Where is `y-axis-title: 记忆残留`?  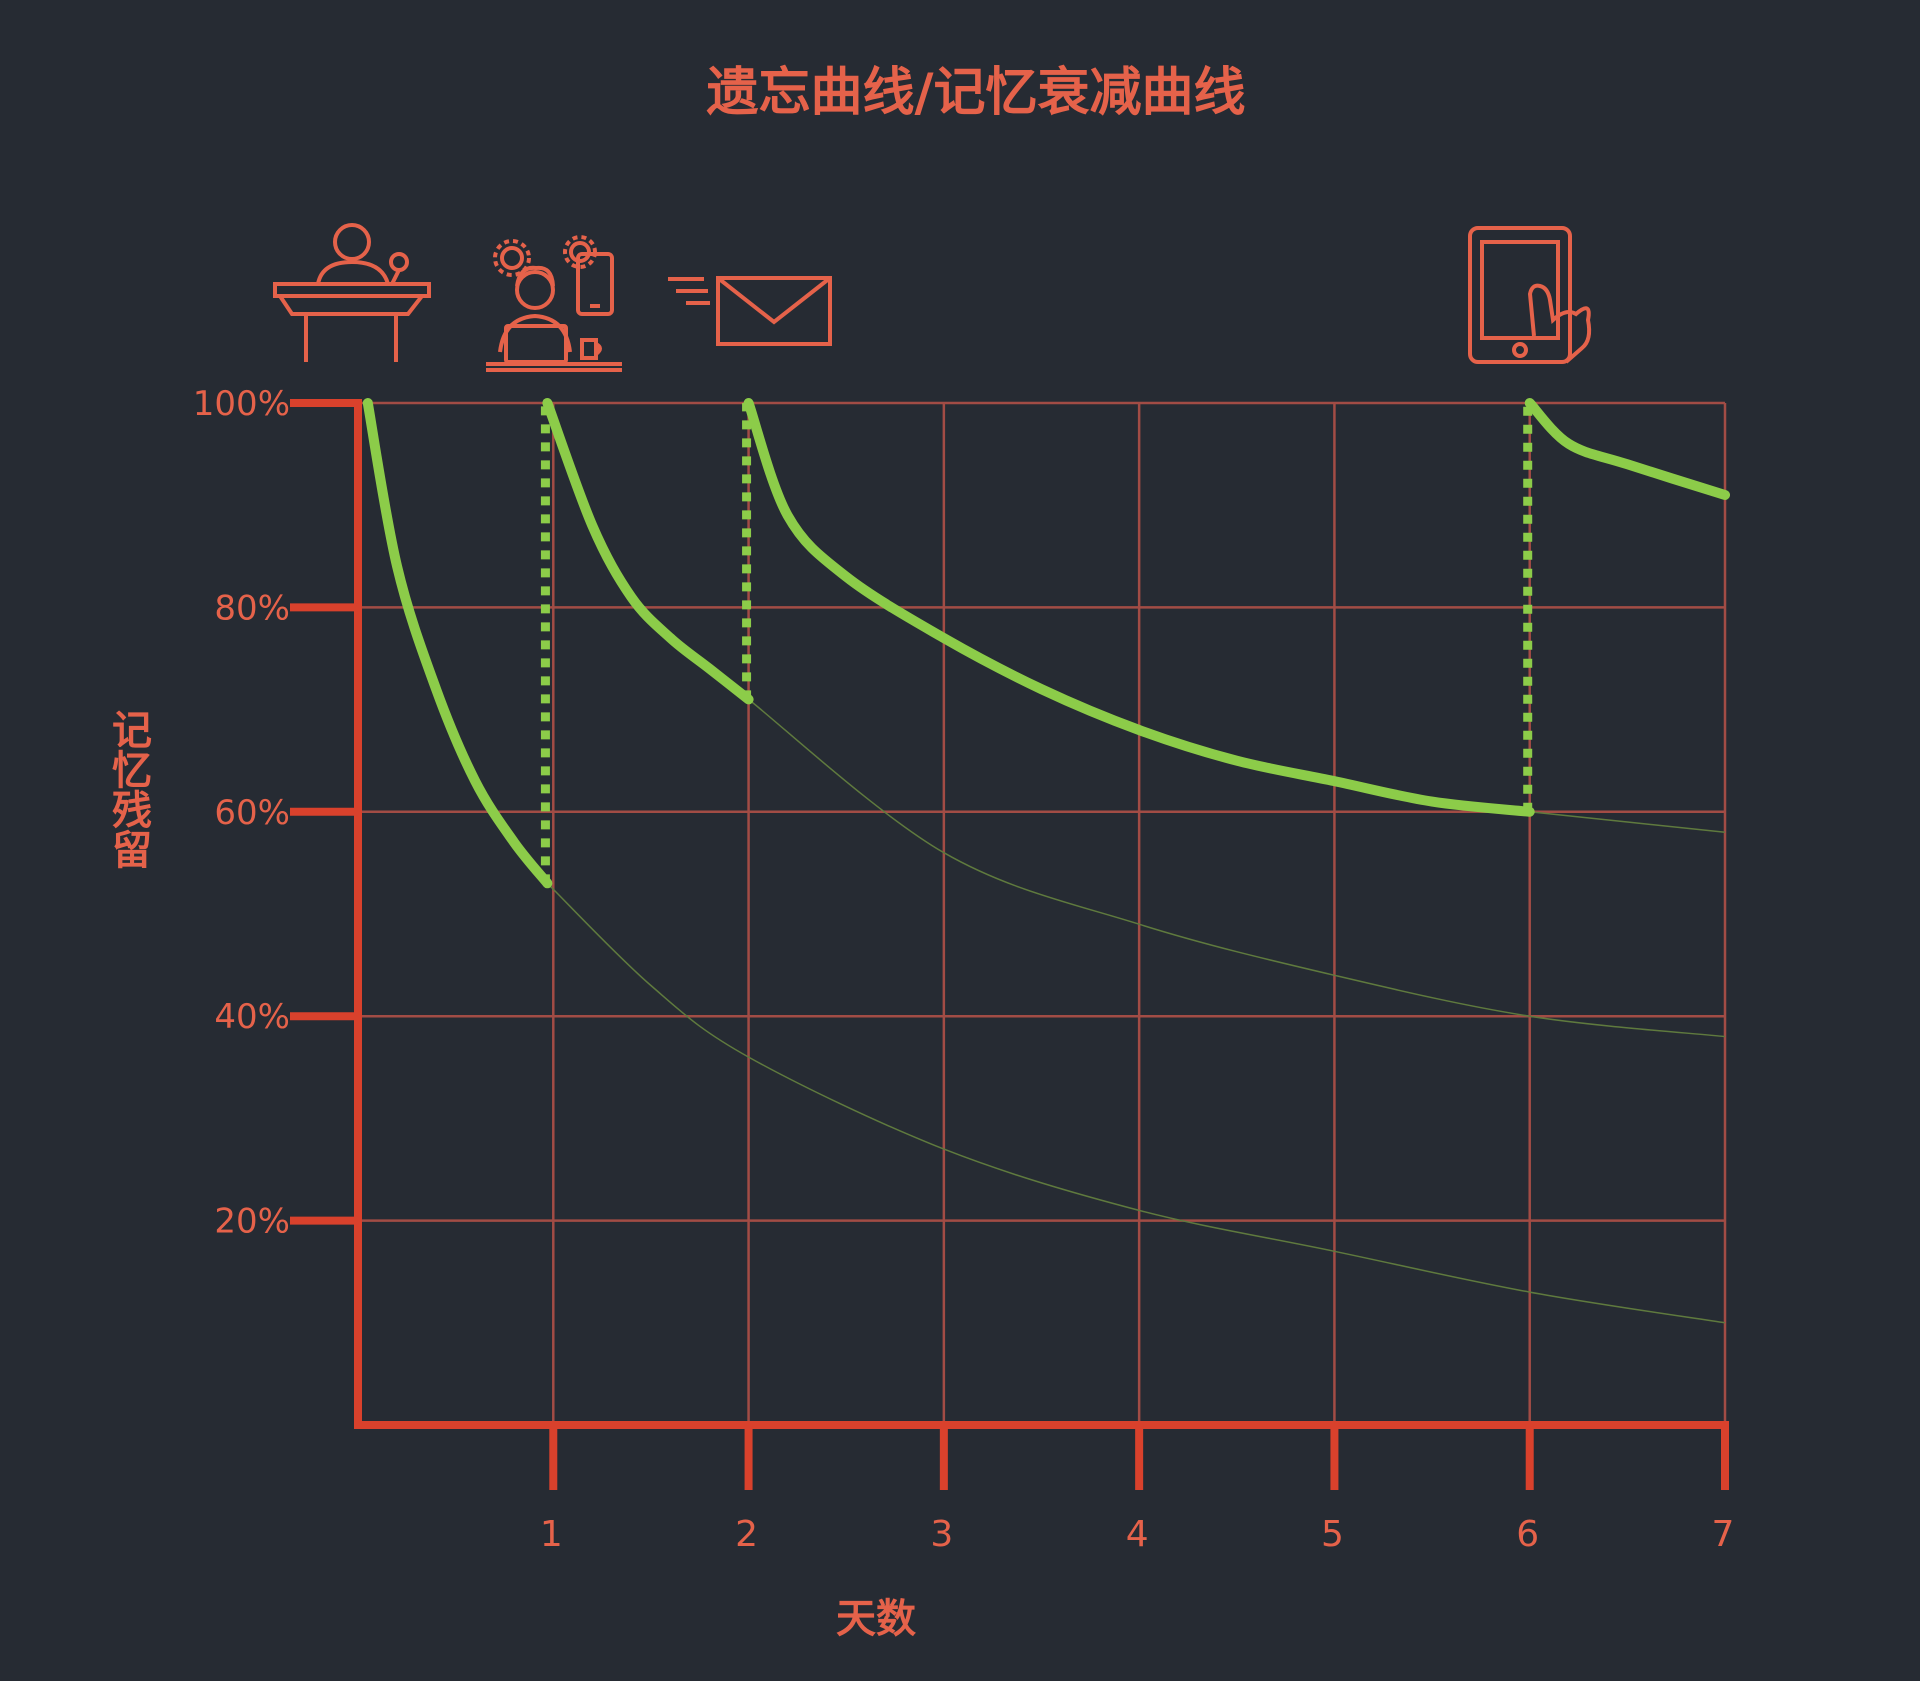 y-axis-title: 记忆残留 is located at coordinates (132, 791).